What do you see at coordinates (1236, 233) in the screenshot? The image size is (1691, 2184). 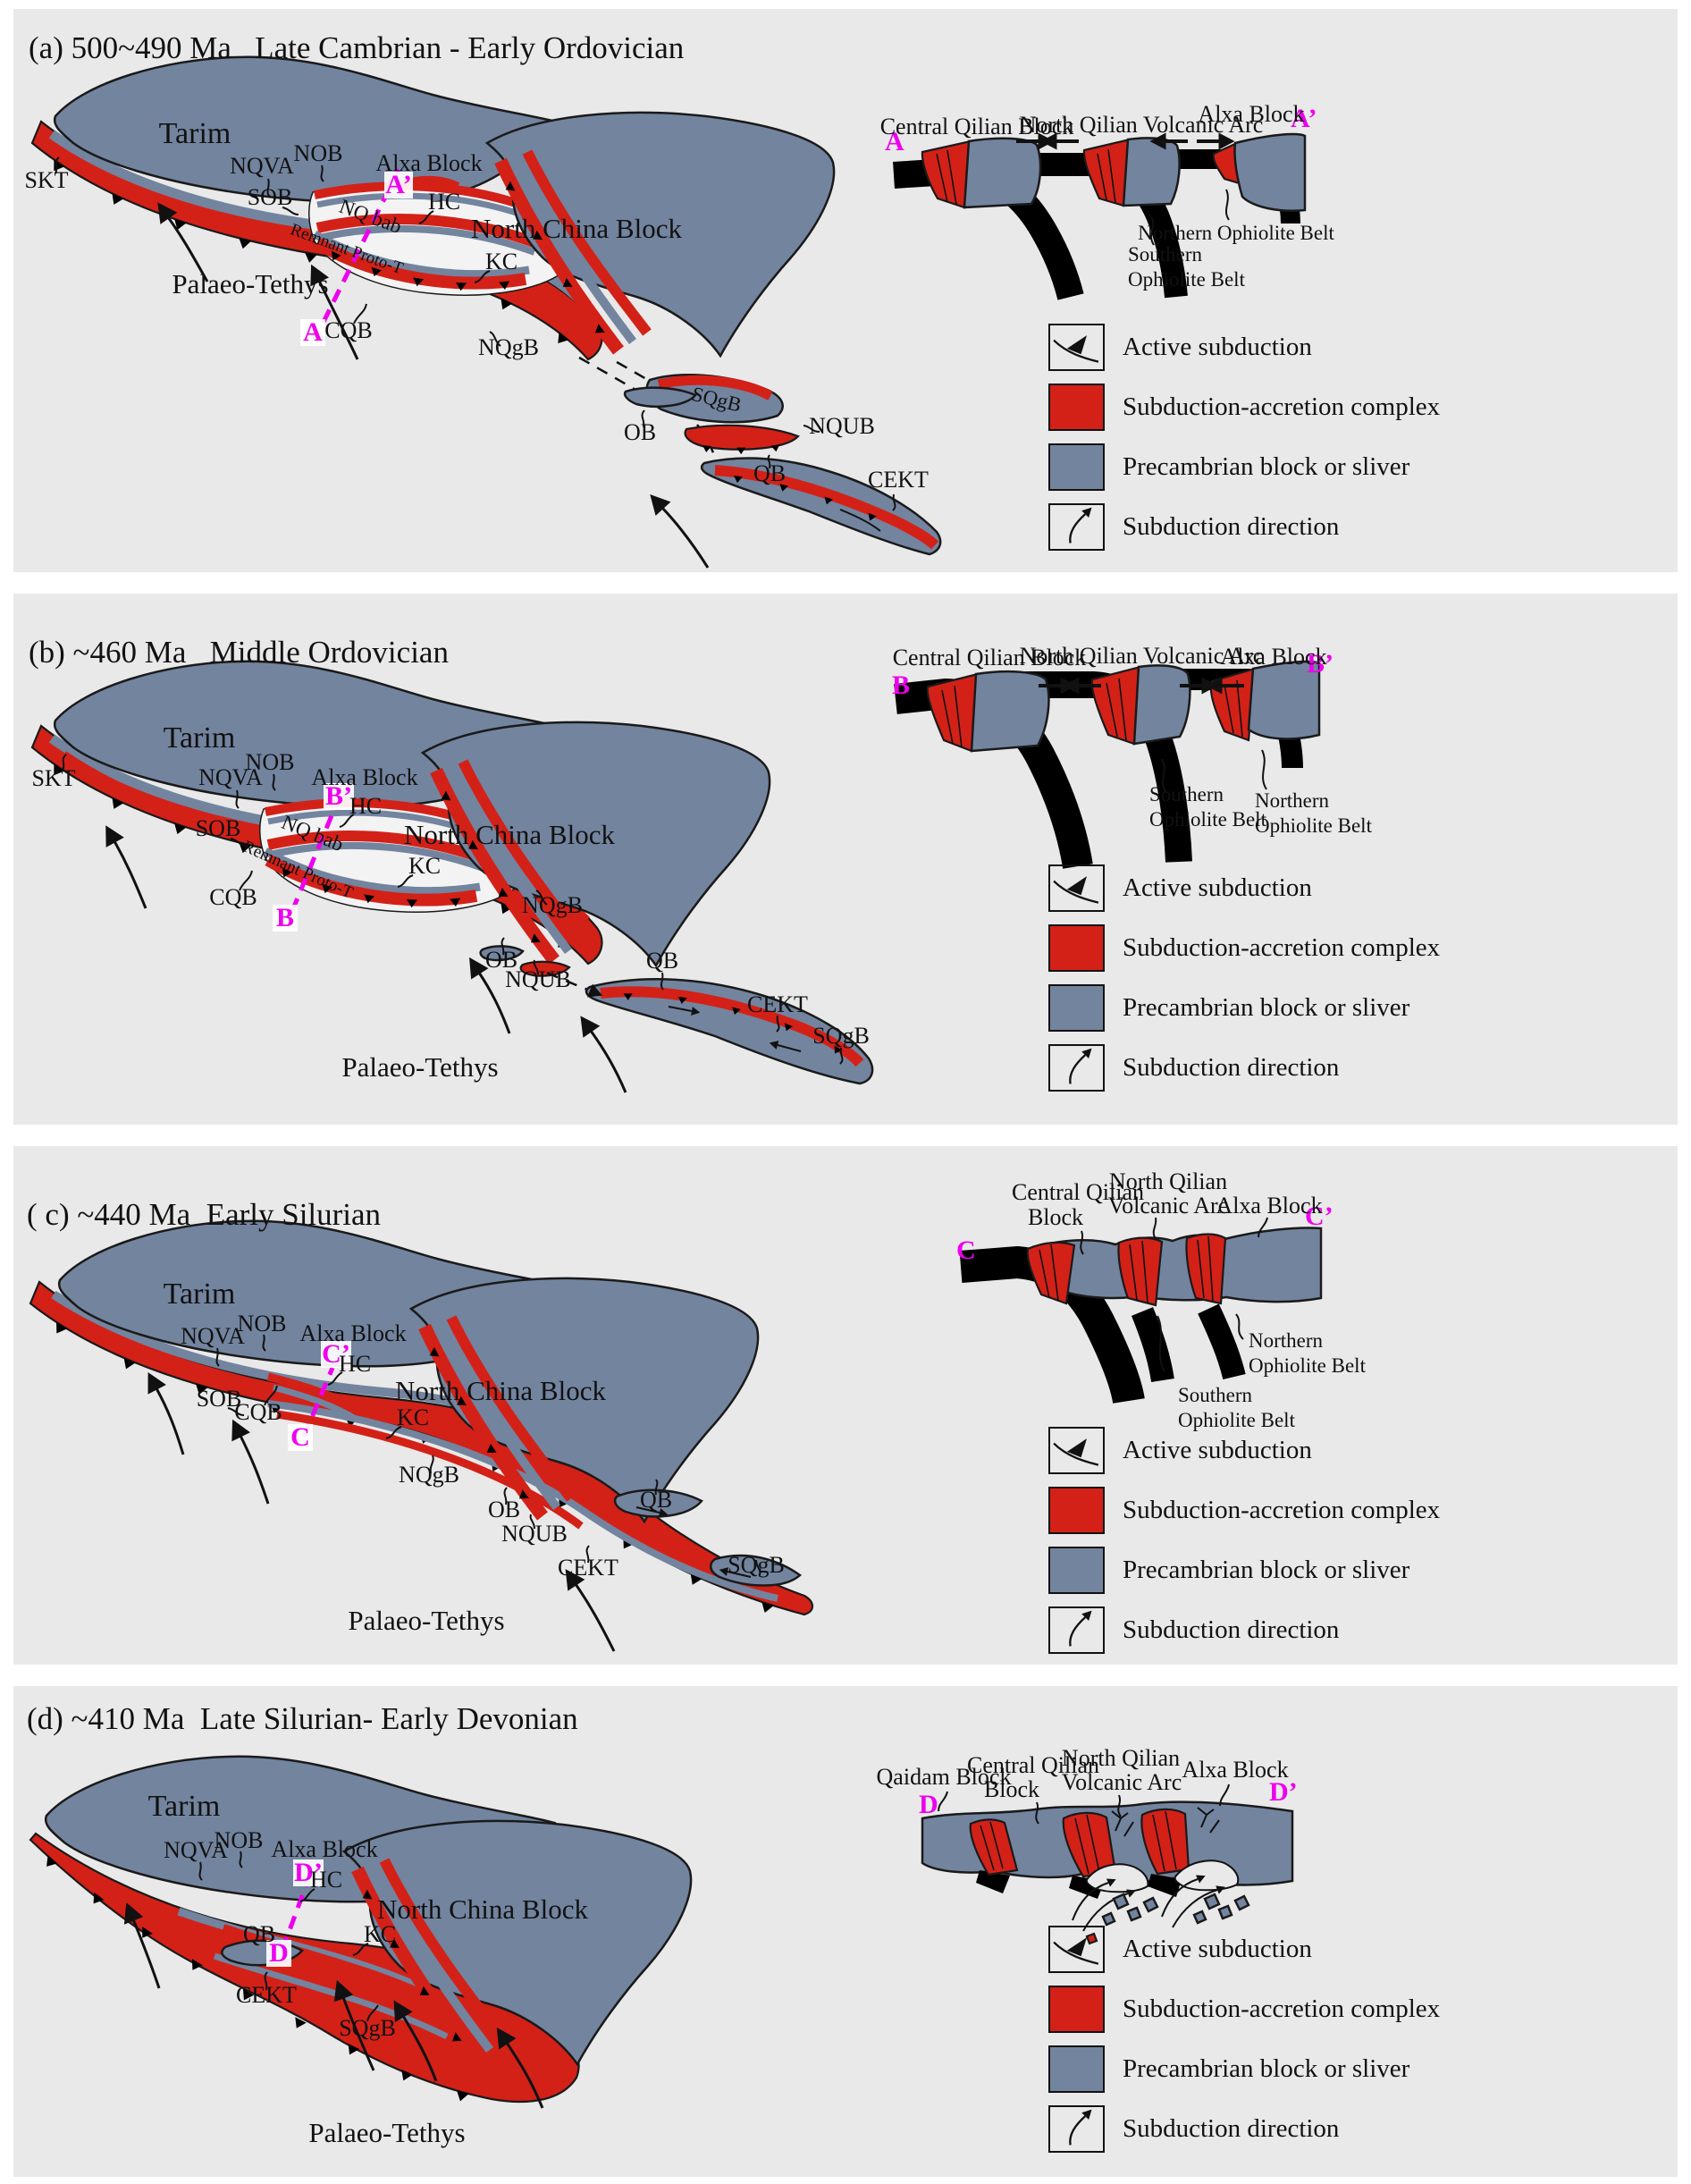 I see `xsec-label-northern-ob: Northern Ophiolite Belt` at bounding box center [1236, 233].